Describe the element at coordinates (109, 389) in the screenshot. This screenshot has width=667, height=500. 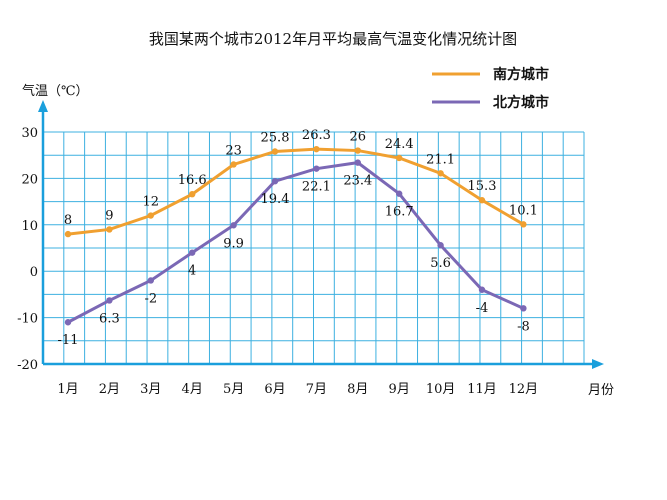
I see `x-tick-label: 2月` at that location.